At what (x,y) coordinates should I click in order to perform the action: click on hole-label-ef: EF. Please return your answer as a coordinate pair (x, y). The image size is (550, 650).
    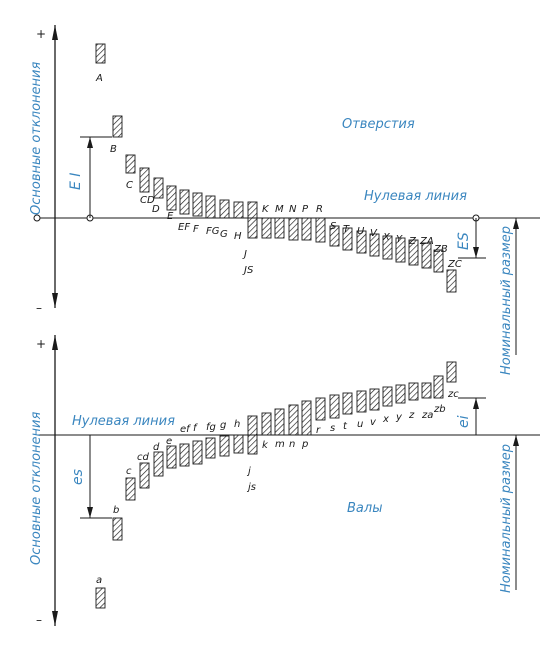
    Looking at the image, I should click on (184, 227).